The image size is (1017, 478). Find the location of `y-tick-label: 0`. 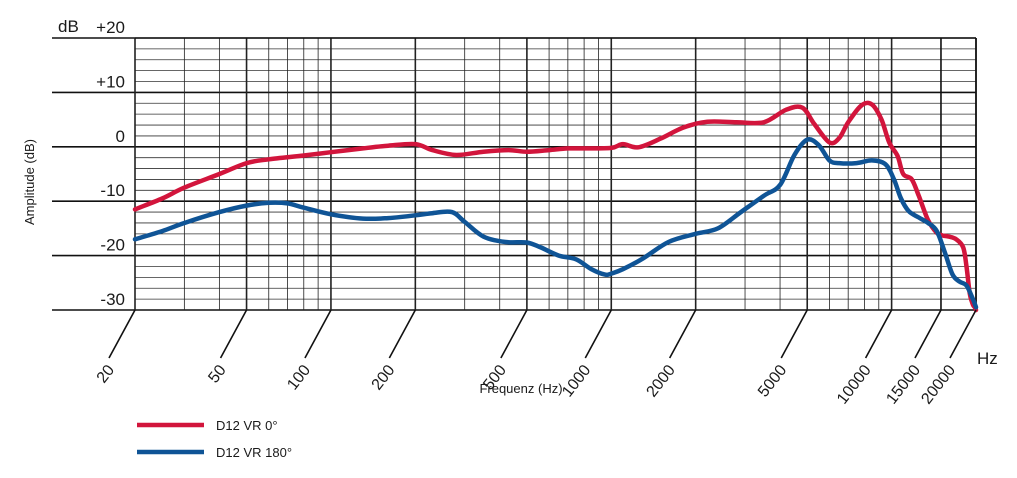

y-tick-label: 0 is located at coordinates (120, 136).